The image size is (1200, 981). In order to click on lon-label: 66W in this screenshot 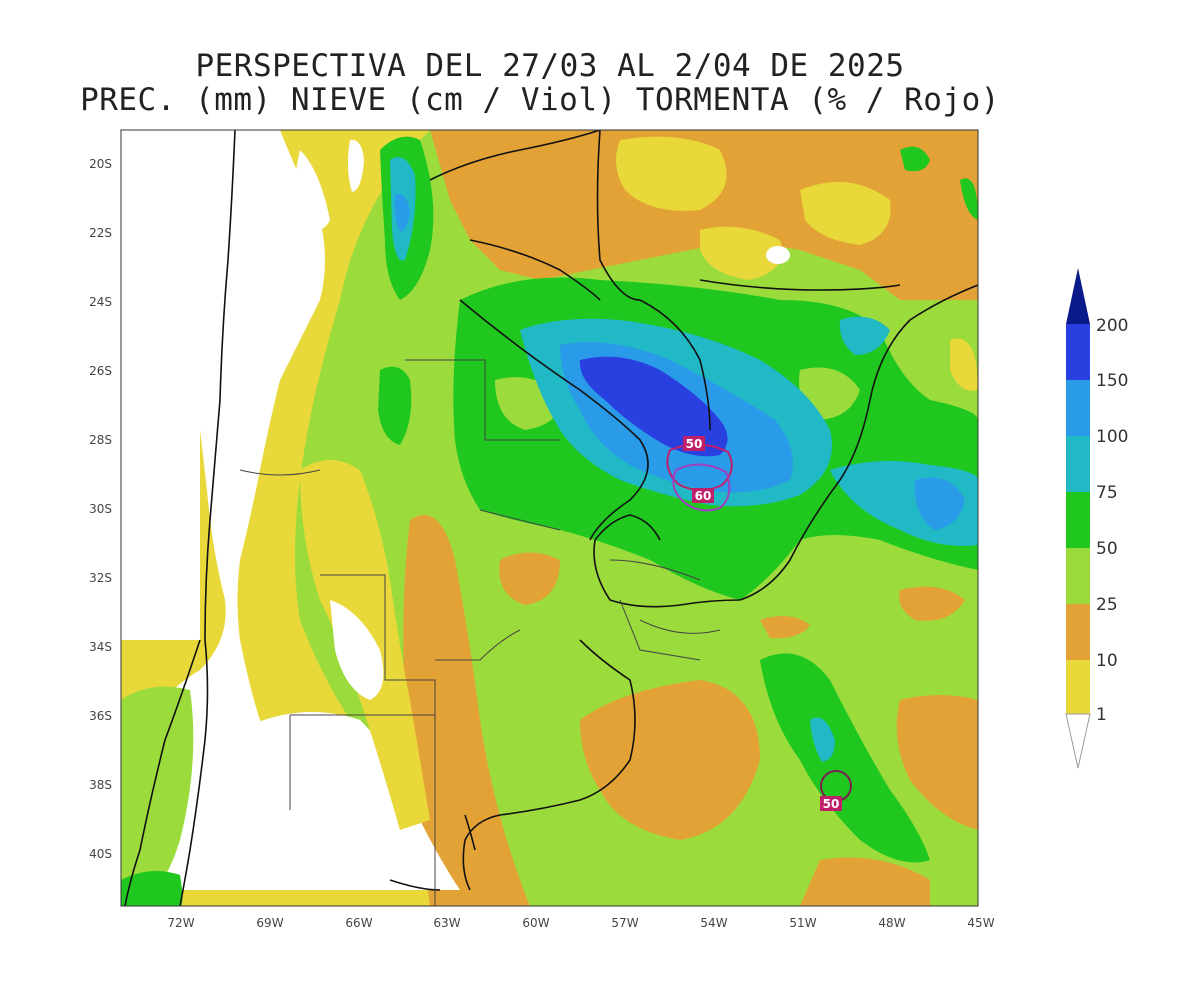, I will do `click(358, 923)`.